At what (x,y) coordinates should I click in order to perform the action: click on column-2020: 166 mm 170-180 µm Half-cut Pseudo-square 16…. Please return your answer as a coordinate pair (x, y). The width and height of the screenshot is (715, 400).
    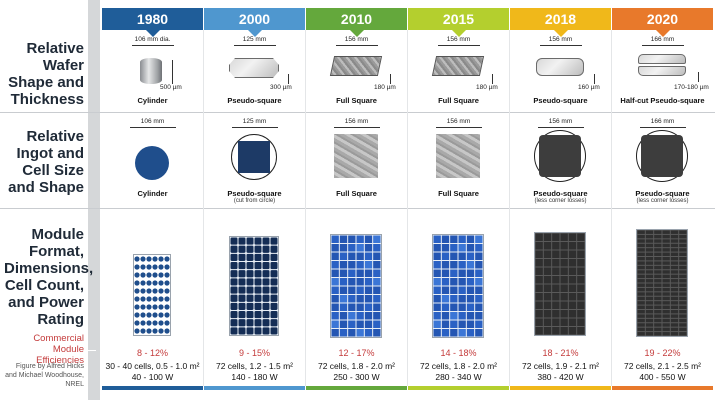
    Looking at the image, I should click on (662, 200).